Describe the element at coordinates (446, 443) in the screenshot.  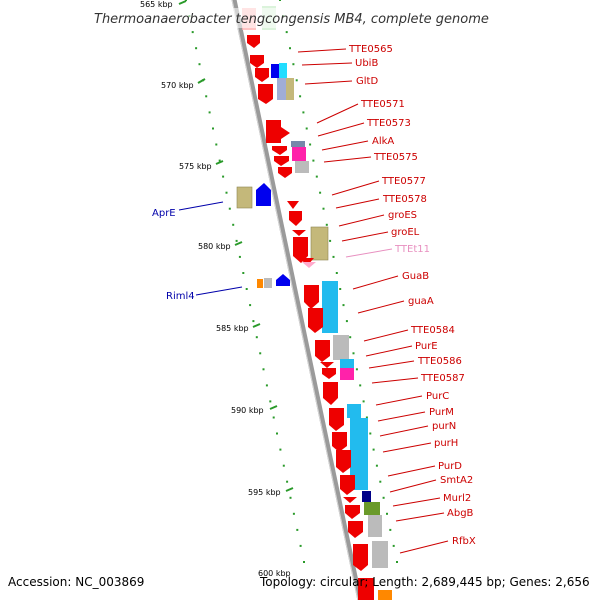
I see `gene-label: purH` at that location.